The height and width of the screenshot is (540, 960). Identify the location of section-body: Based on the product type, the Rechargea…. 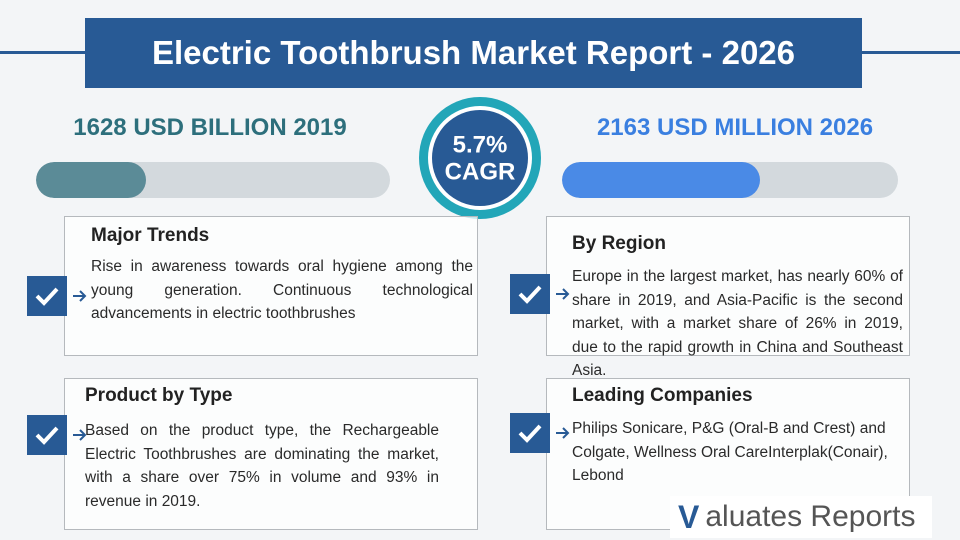
(262, 466).